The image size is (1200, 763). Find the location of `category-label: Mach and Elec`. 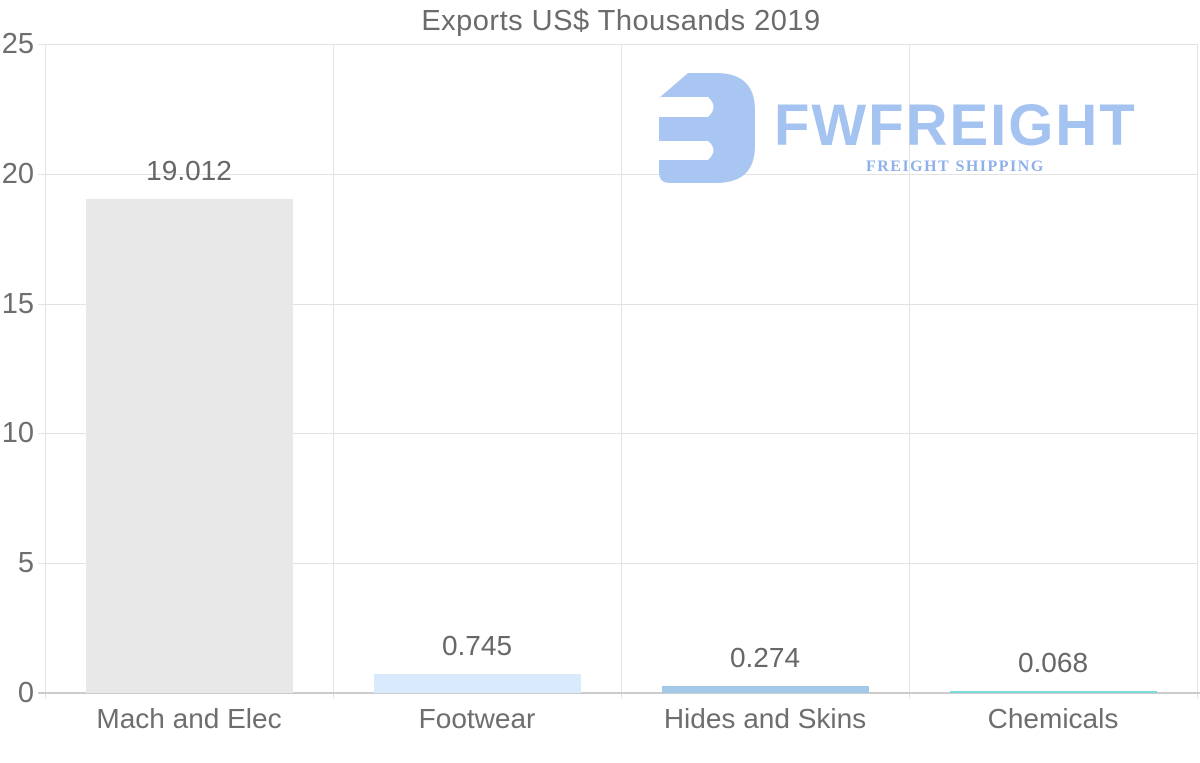

category-label: Mach and Elec is located at coordinates (189, 718).